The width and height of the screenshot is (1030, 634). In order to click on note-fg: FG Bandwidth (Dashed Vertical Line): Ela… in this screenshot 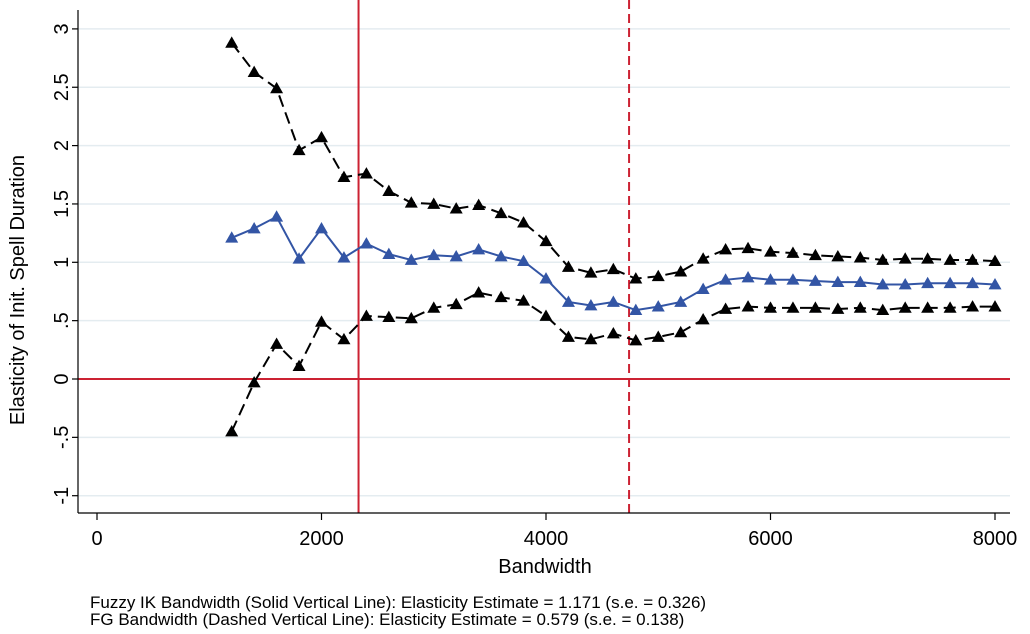, I will do `click(387, 619)`.